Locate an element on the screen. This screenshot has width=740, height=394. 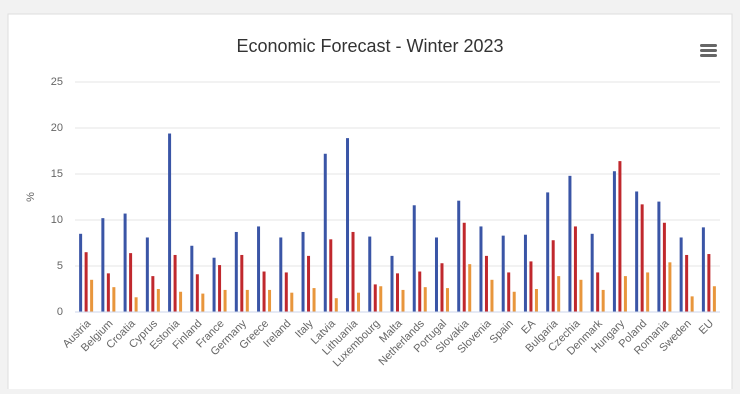
y-tick-label: 5 is located at coordinates (60, 266).